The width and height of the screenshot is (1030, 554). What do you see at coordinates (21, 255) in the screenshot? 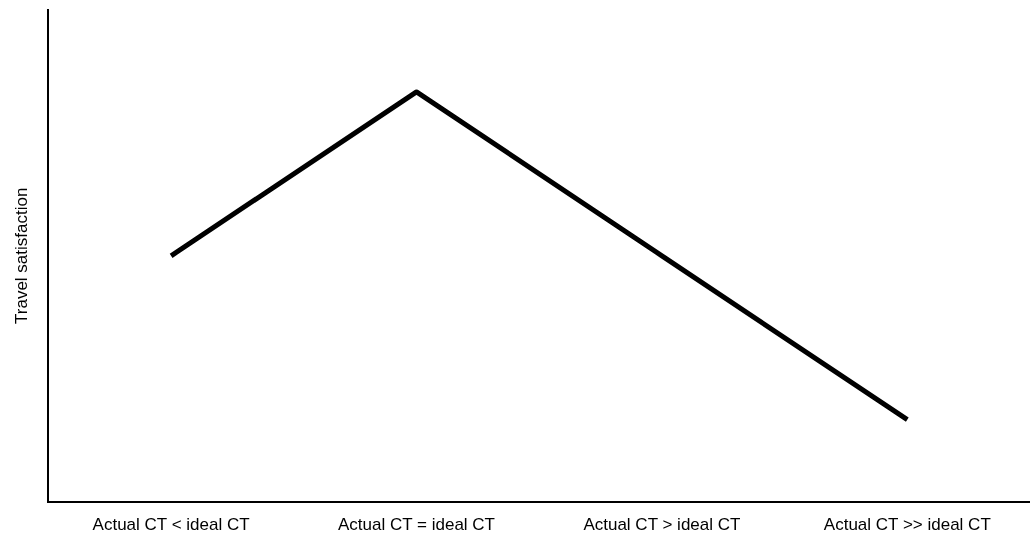
I see `y-axis-title: Travel satisfaction` at bounding box center [21, 255].